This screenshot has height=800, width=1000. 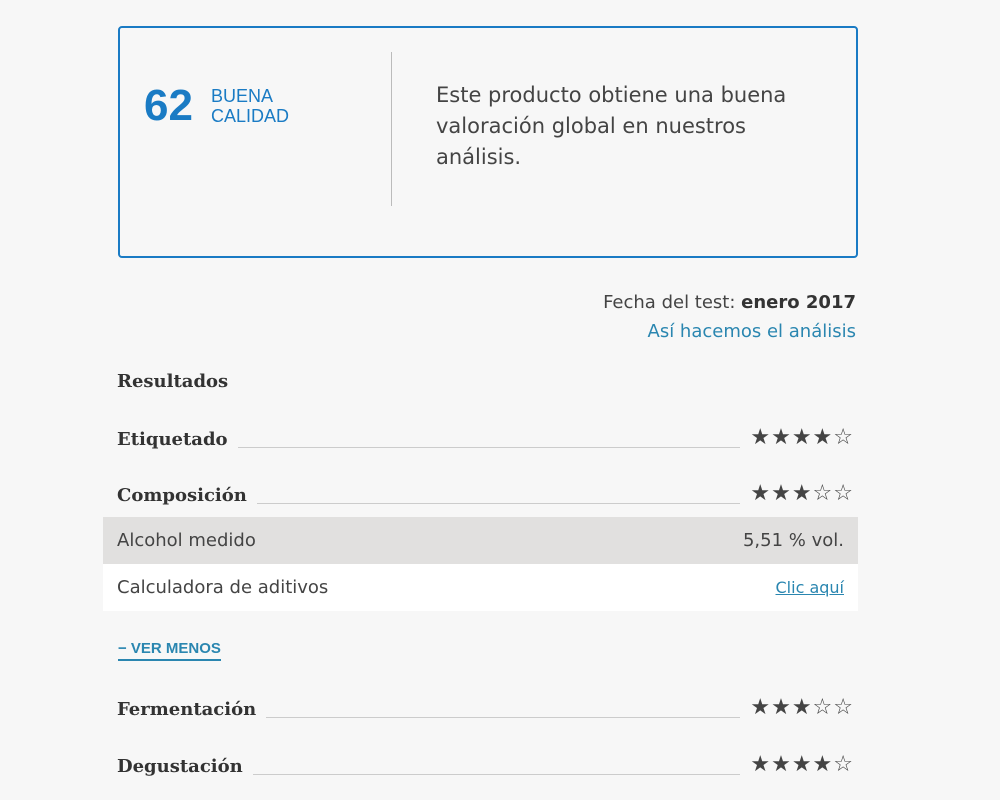 I want to click on category-row: Etiquetado ★★★★☆, so click(x=485, y=435).